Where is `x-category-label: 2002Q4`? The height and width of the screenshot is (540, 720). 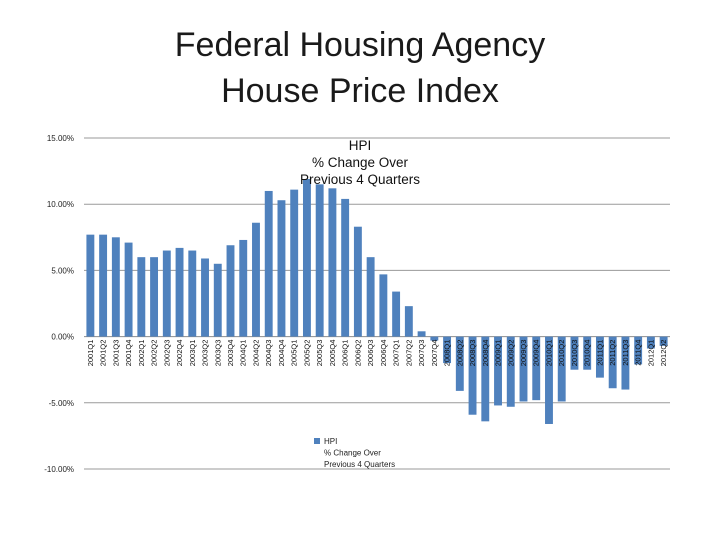 x-category-label: 2002Q4 is located at coordinates (179, 353).